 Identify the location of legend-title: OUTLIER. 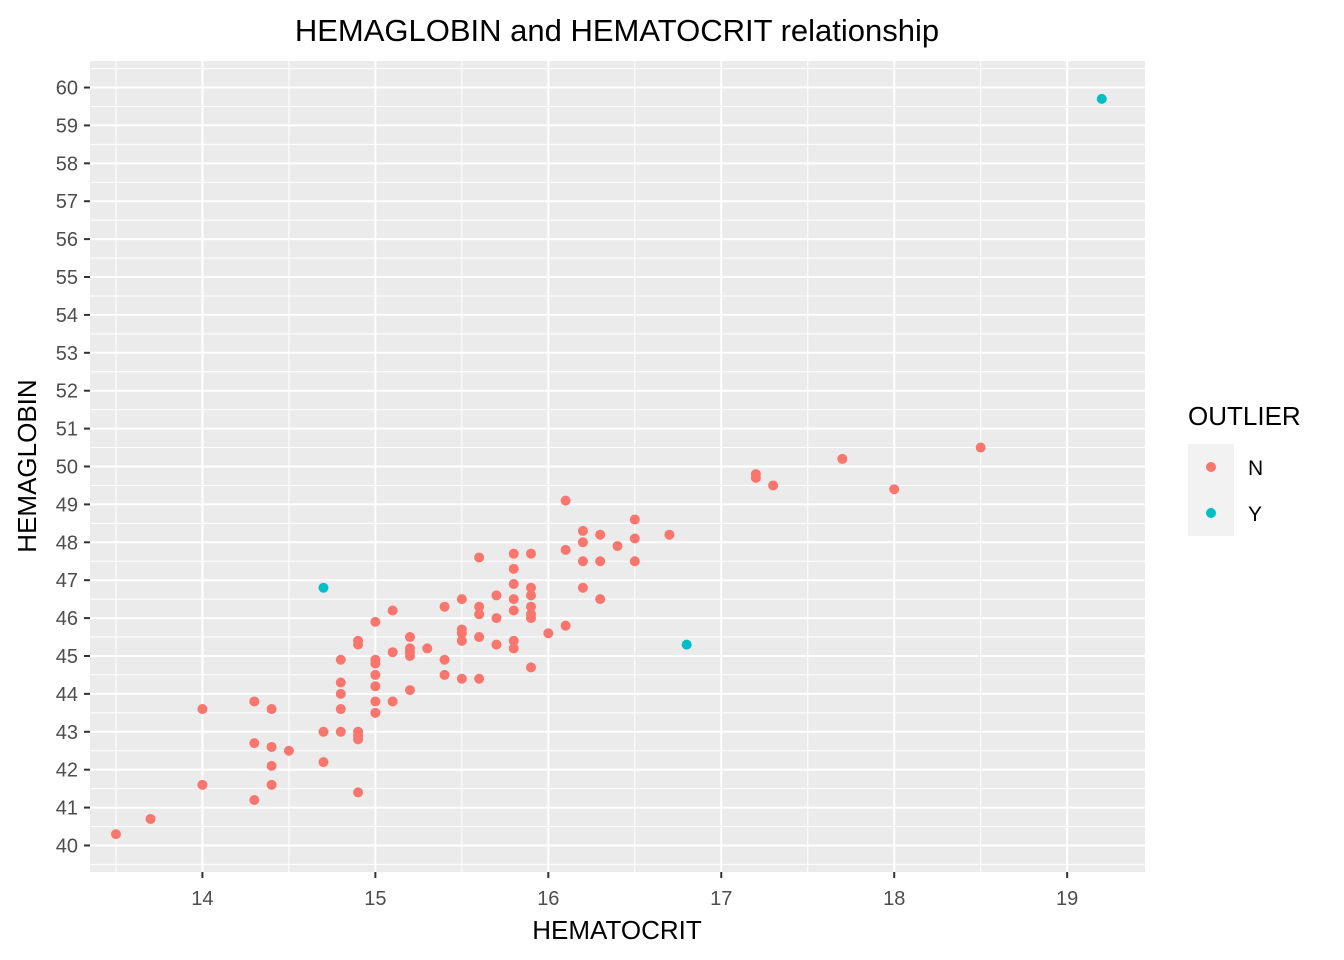
(1244, 416).